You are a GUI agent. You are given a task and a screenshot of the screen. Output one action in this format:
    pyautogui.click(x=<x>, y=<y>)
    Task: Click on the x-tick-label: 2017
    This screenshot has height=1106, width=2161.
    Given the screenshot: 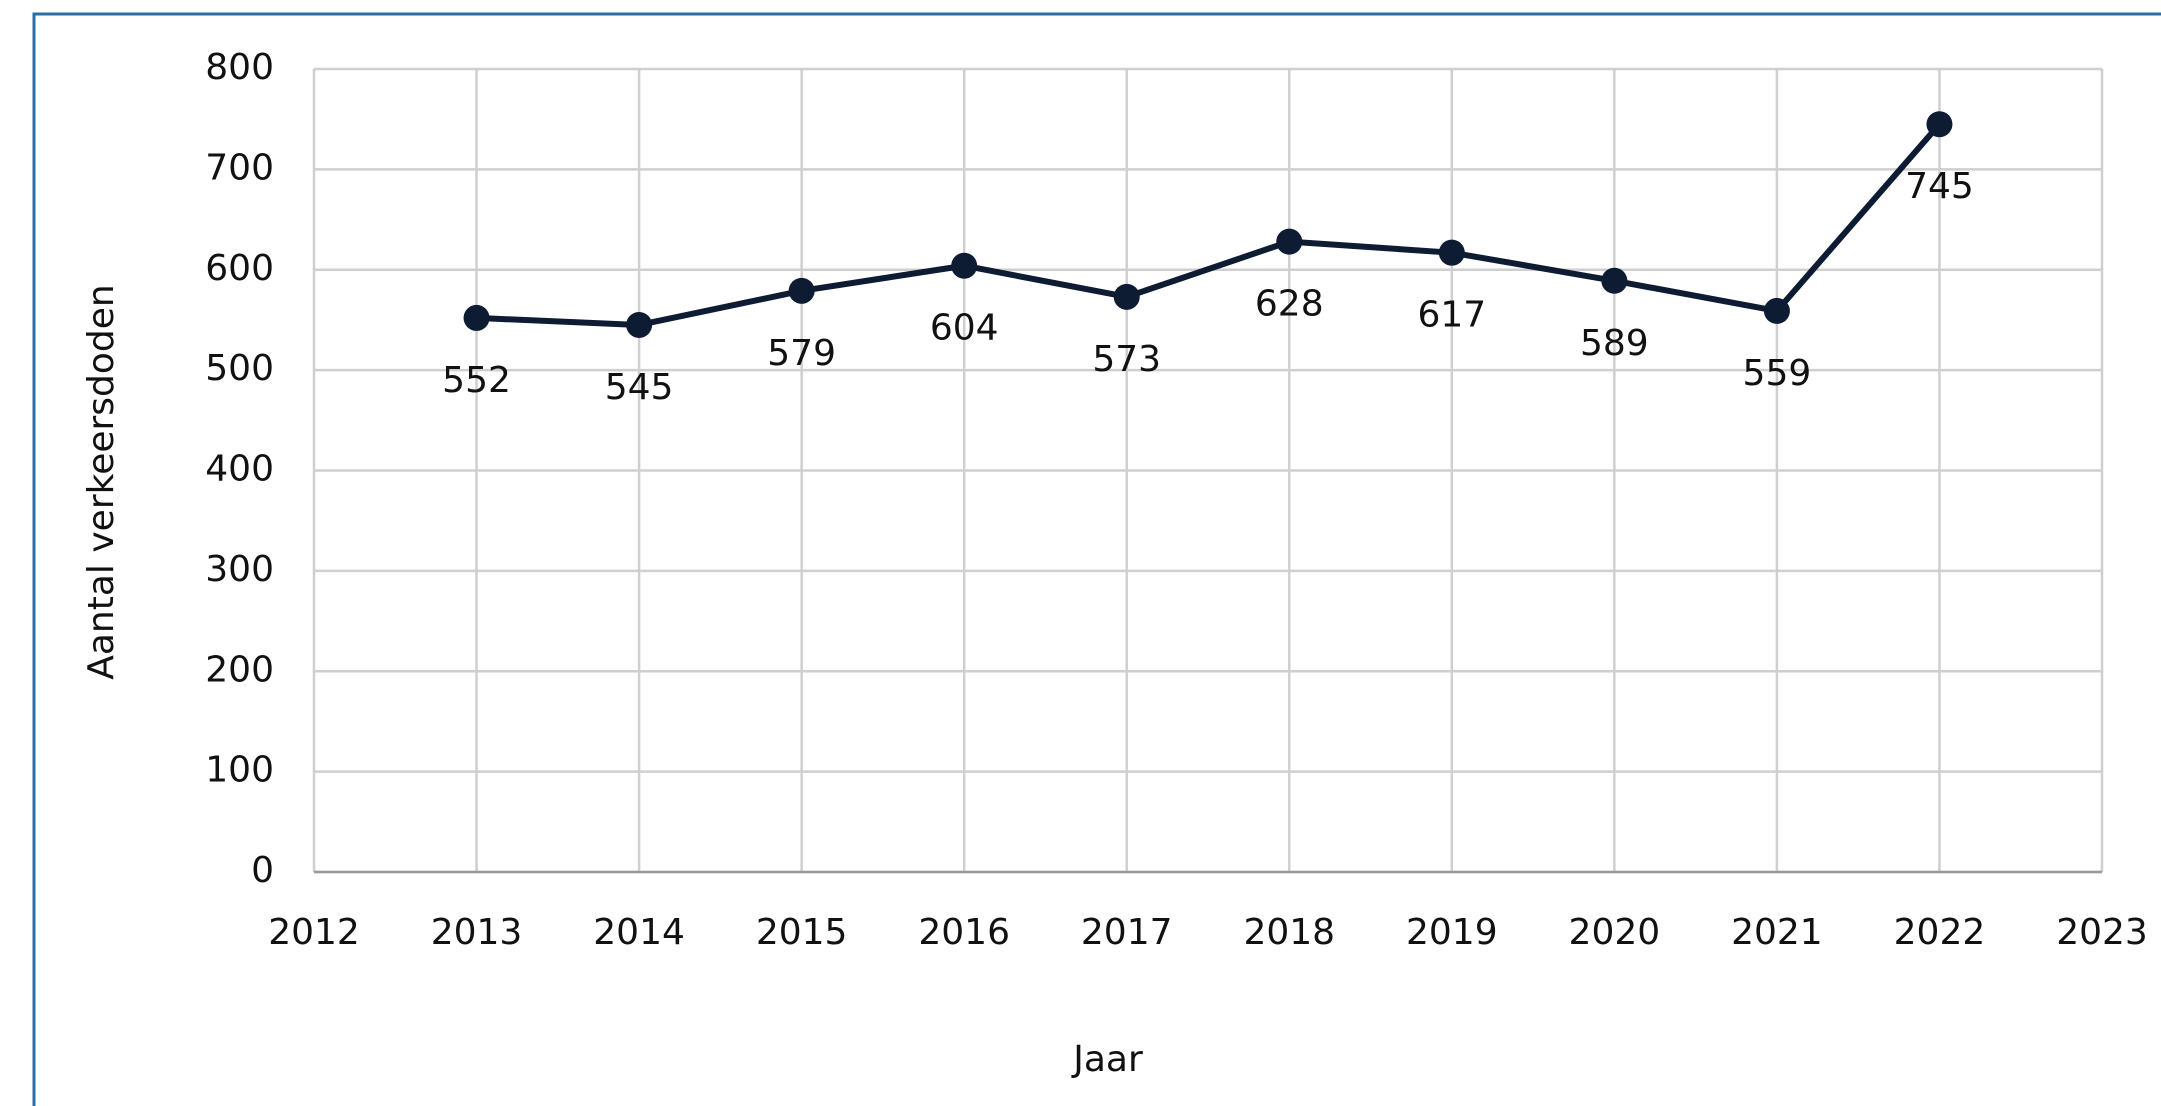 What is the action you would take?
    pyautogui.click(x=1127, y=932)
    